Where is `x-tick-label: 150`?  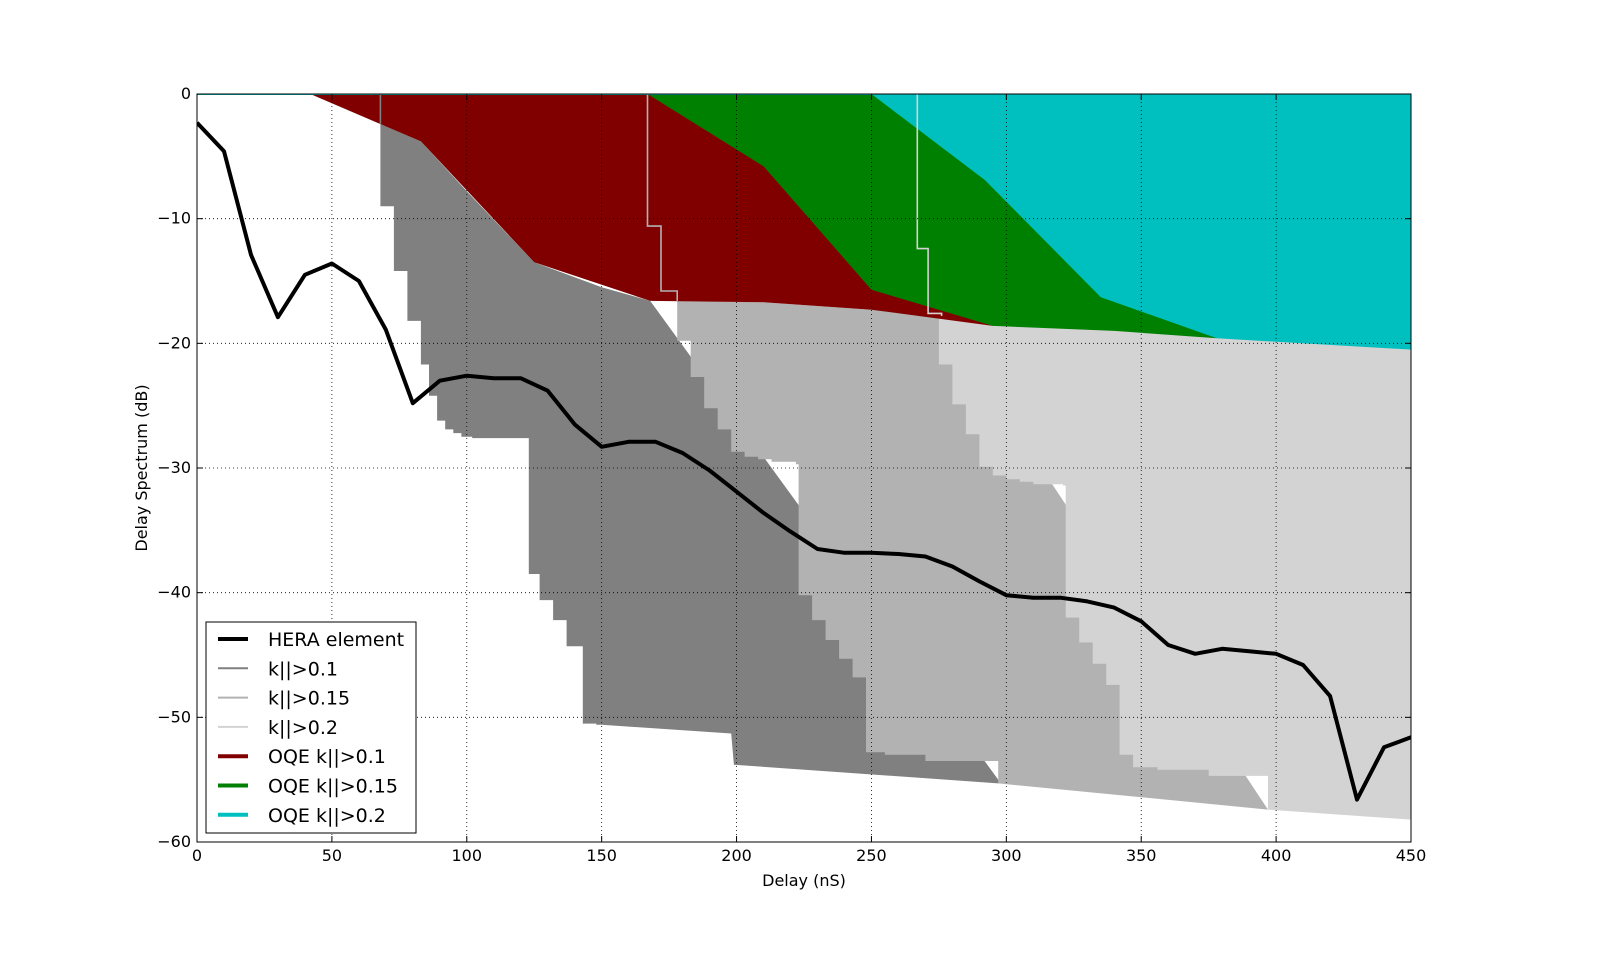
x-tick-label: 150 is located at coordinates (601, 855).